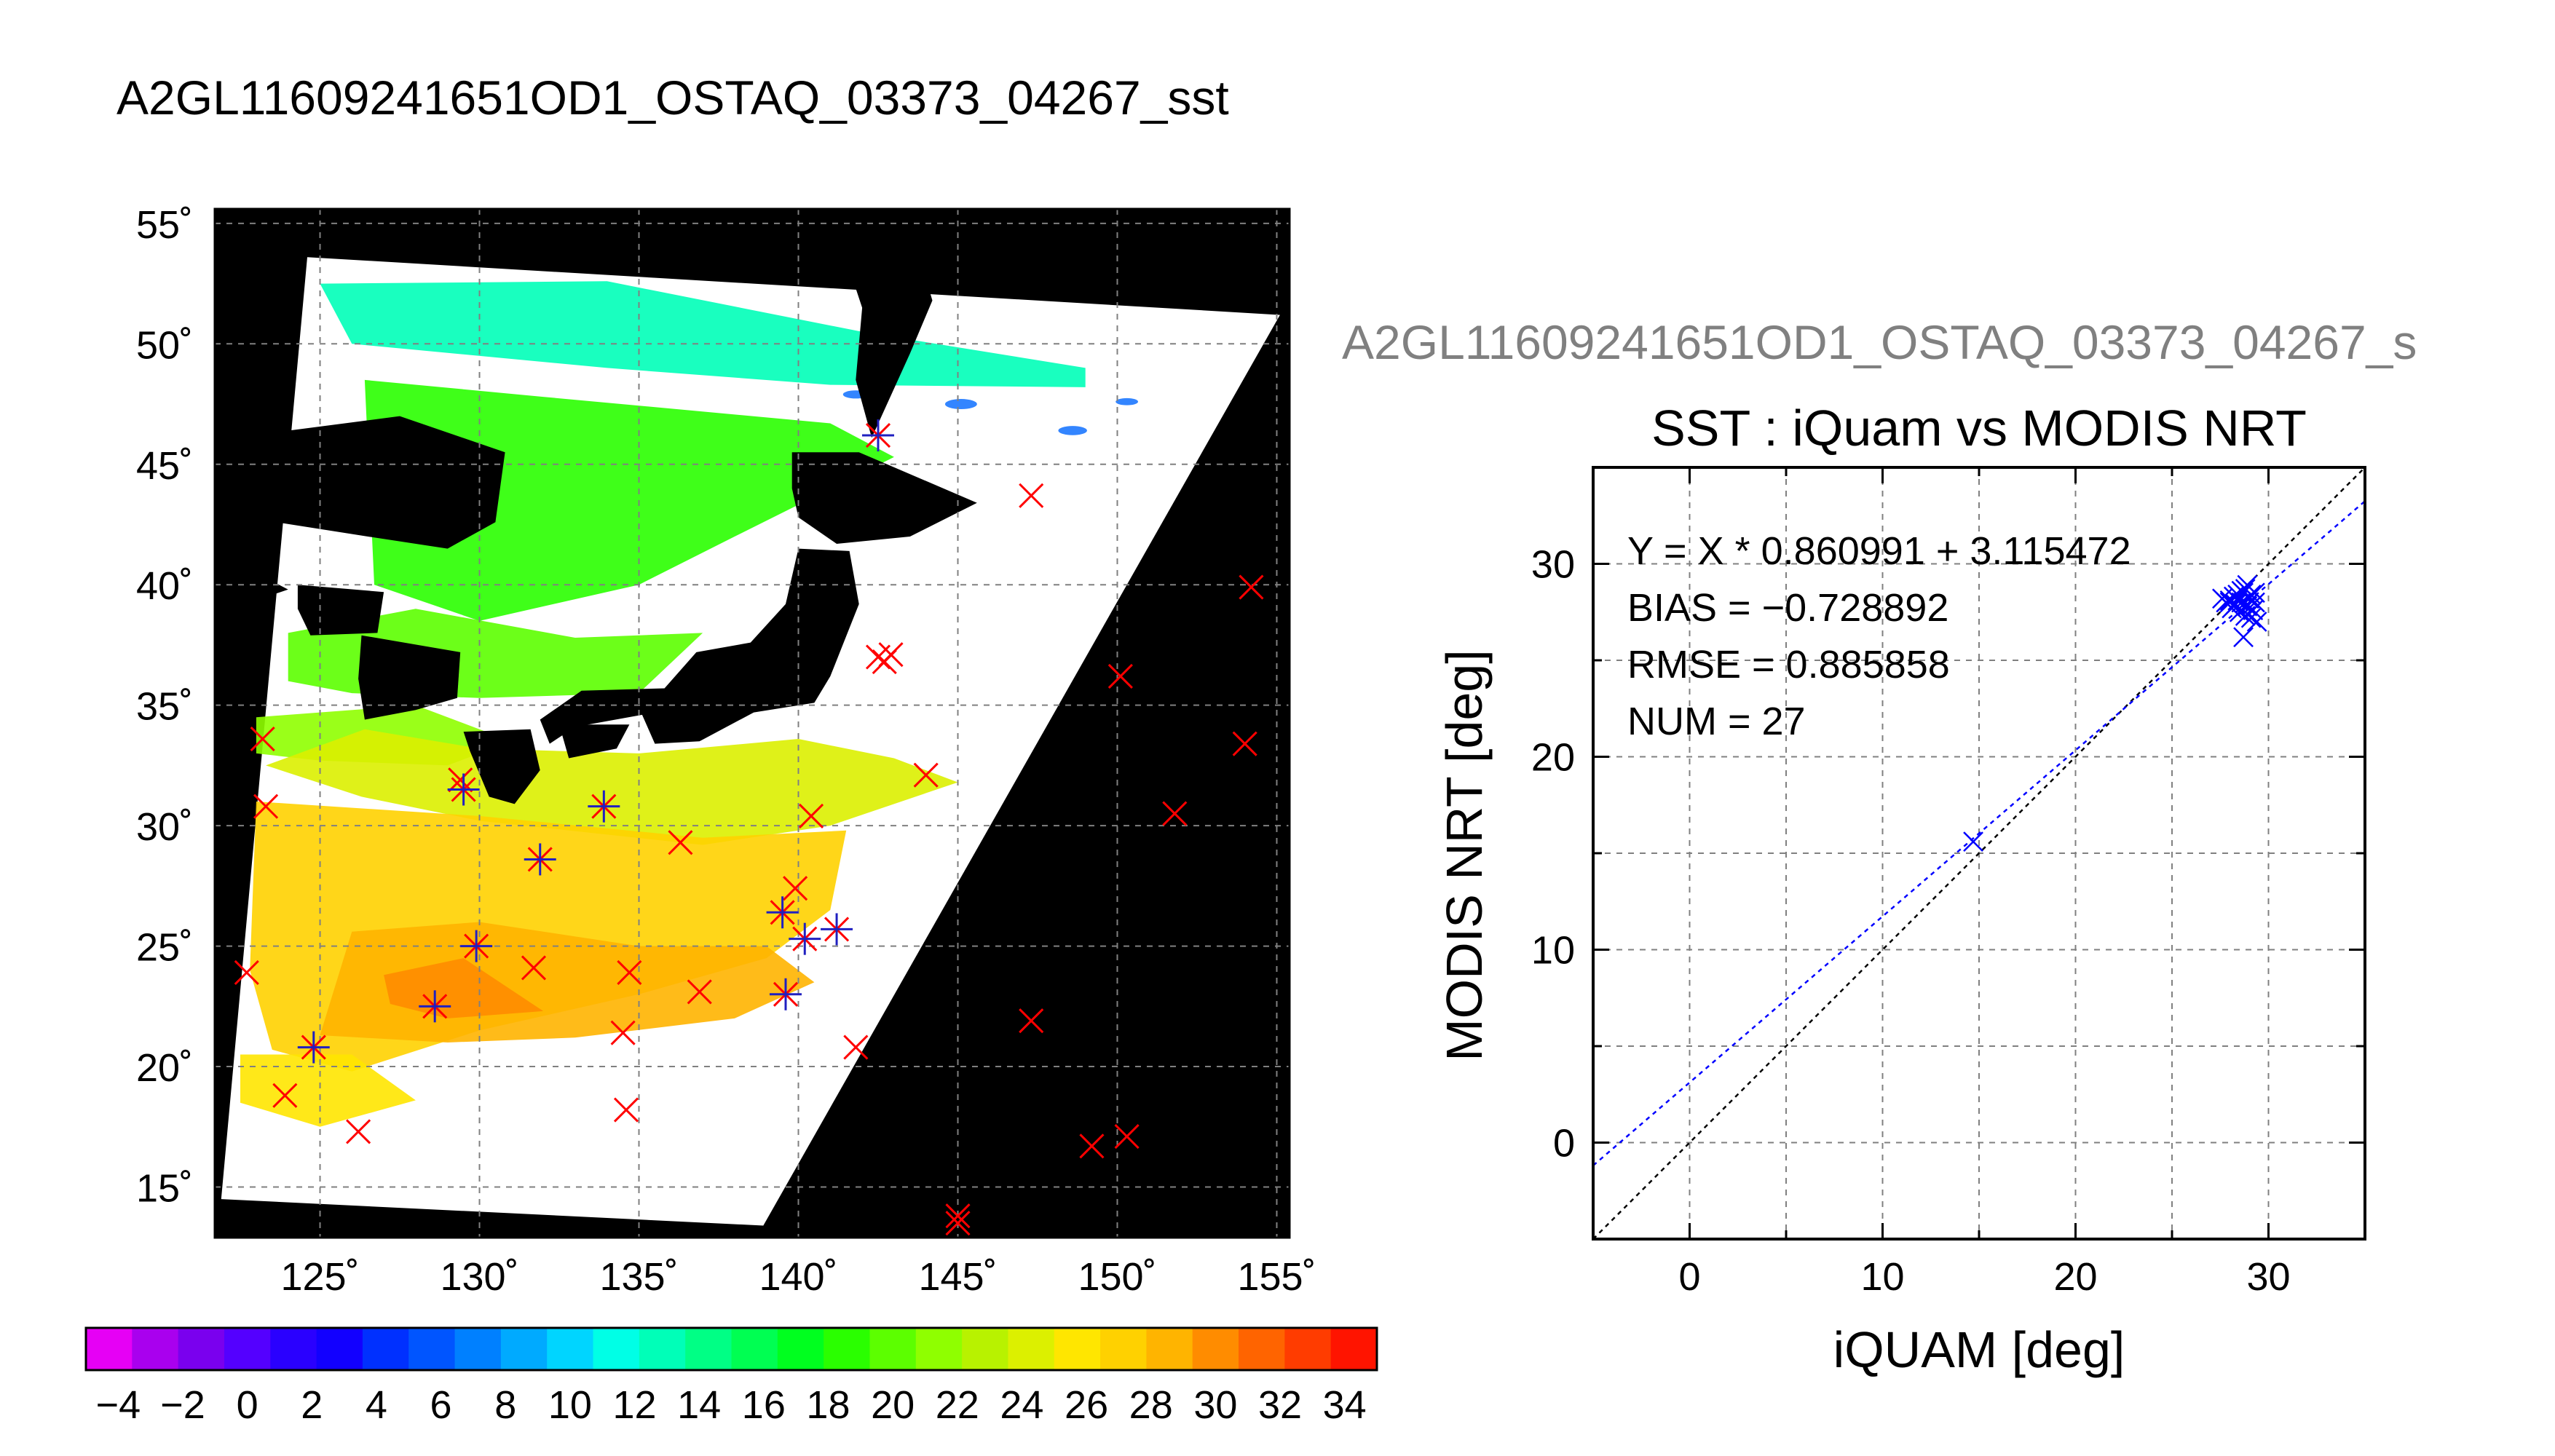 Image resolution: width=2555 pixels, height=1456 pixels. Describe the element at coordinates (1151, 1405) in the screenshot. I see `colorbar-tick-label: 28` at that location.